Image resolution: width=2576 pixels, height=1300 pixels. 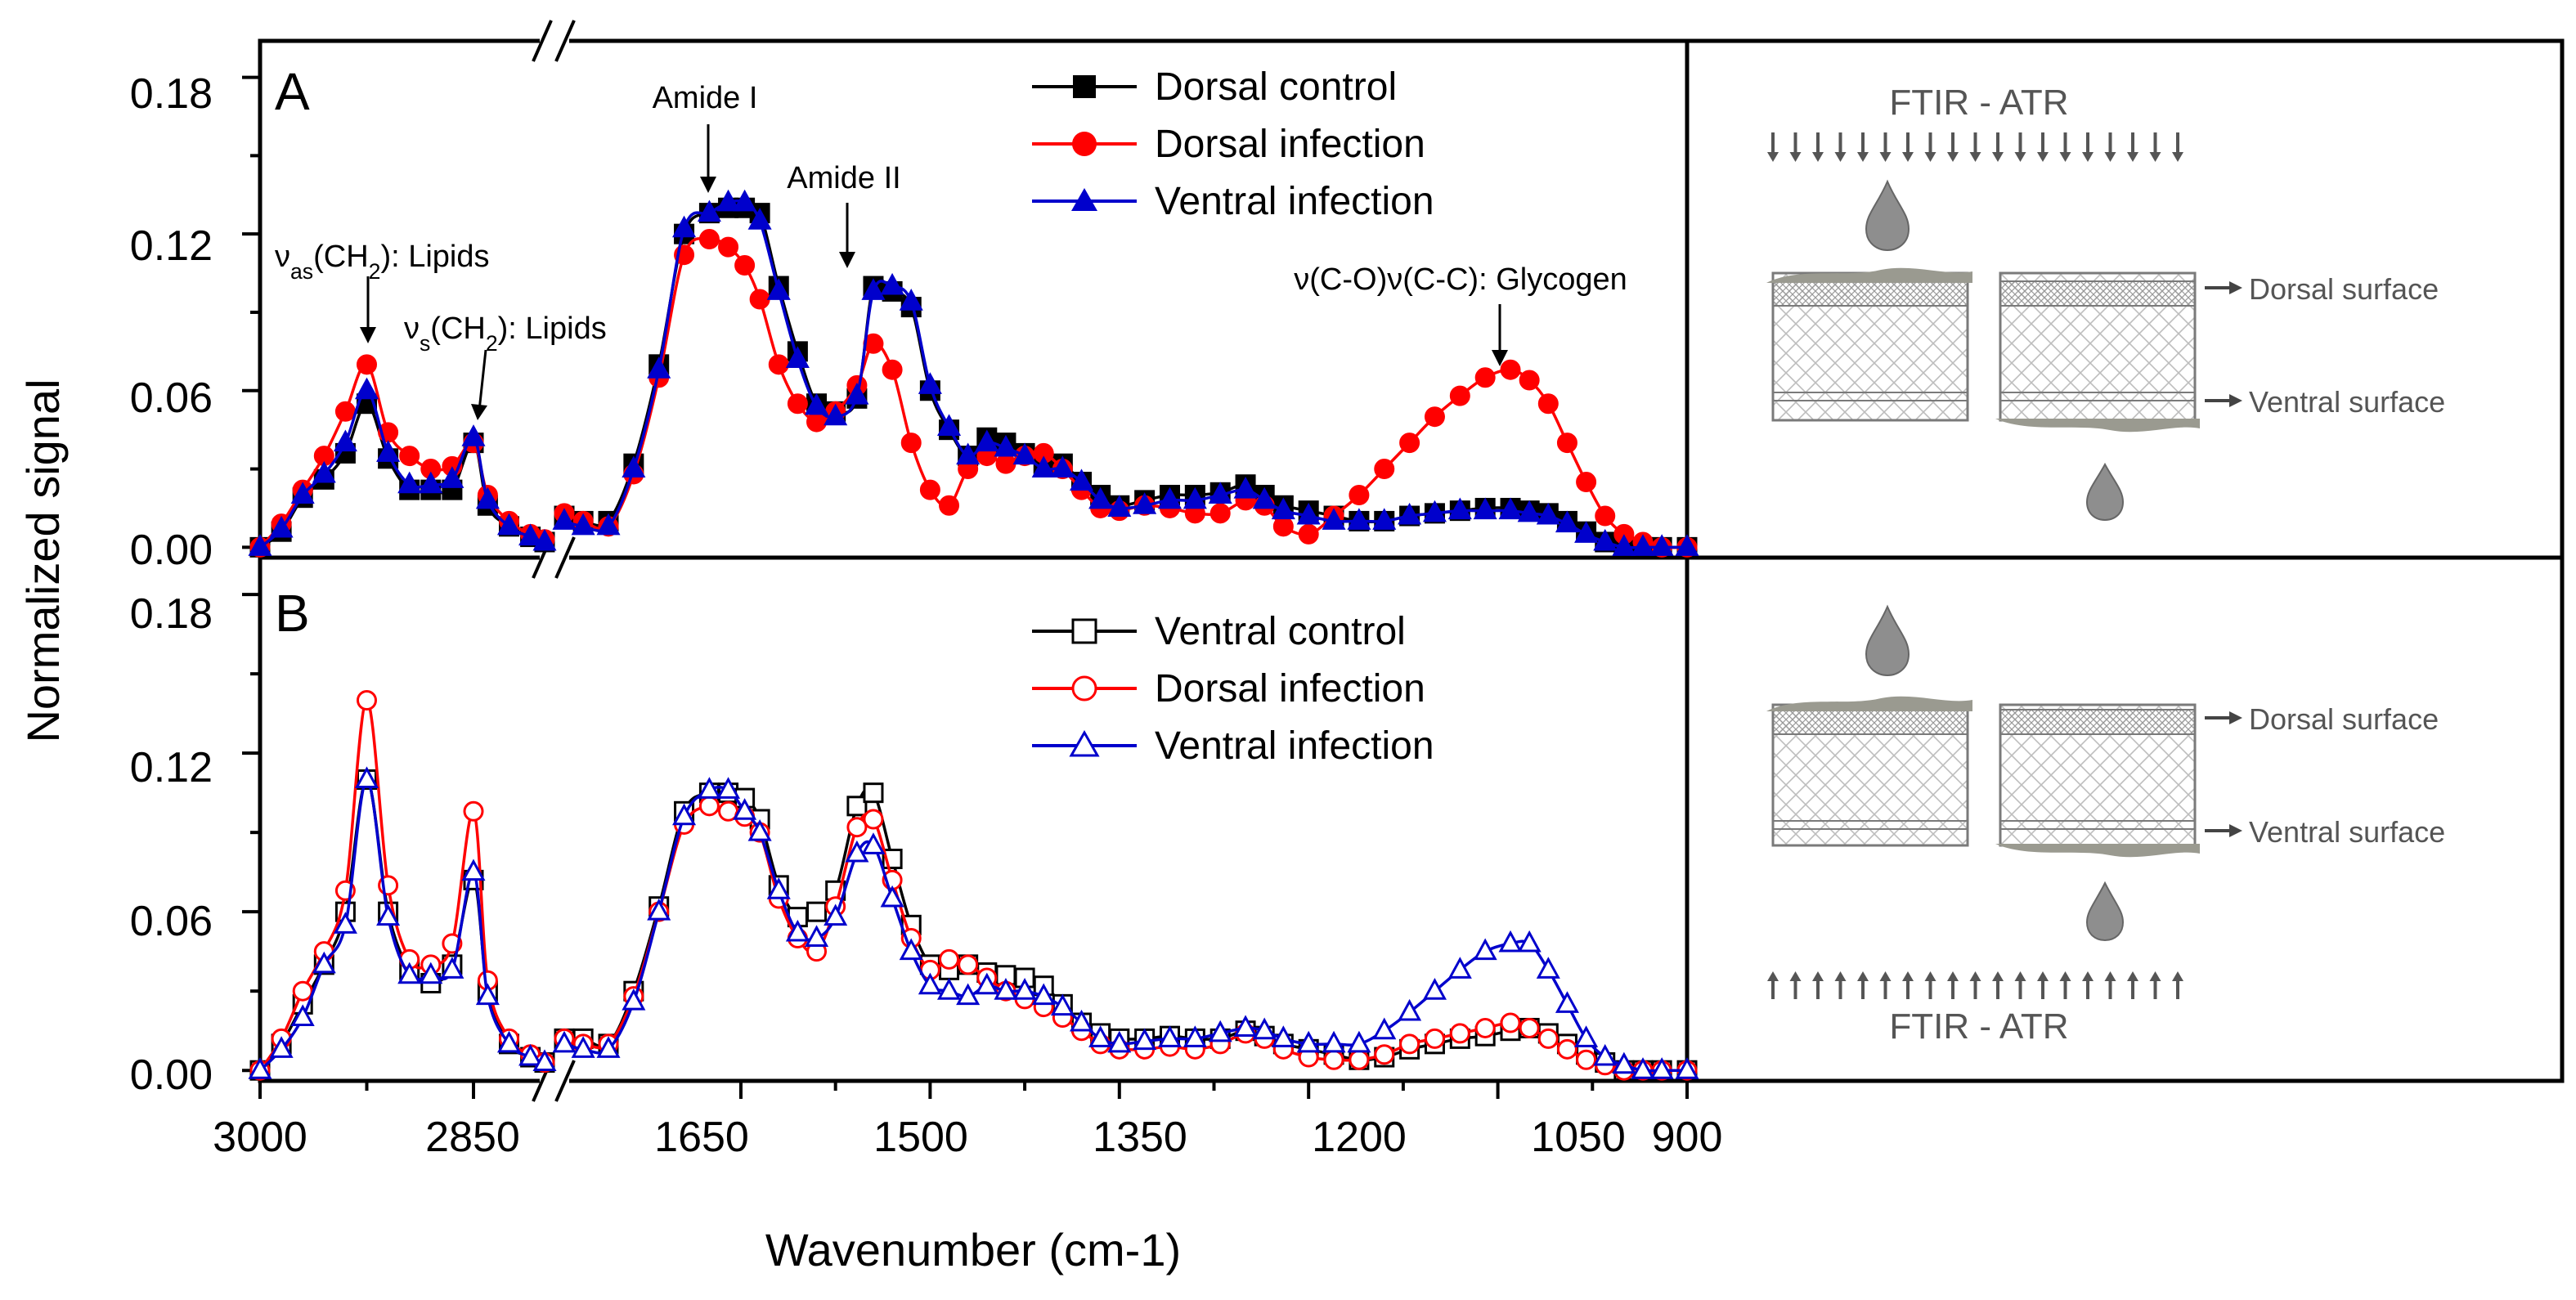 What do you see at coordinates (1228, 145) in the screenshot?
I see `legend-item: Dorsal infection` at bounding box center [1228, 145].